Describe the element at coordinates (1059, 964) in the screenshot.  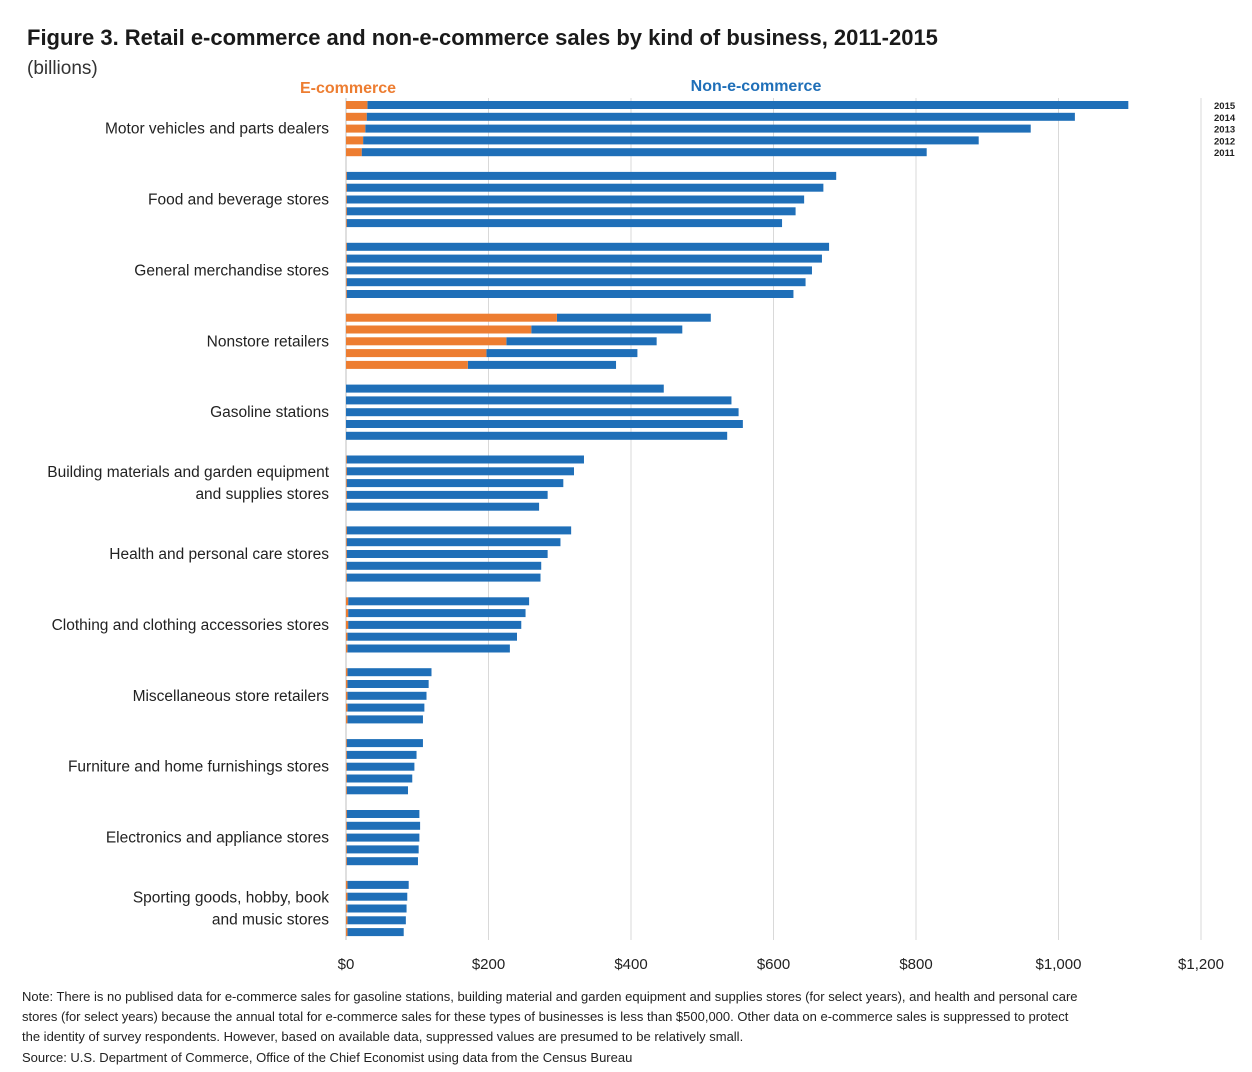
I see `x-tick-label: $1,000` at that location.